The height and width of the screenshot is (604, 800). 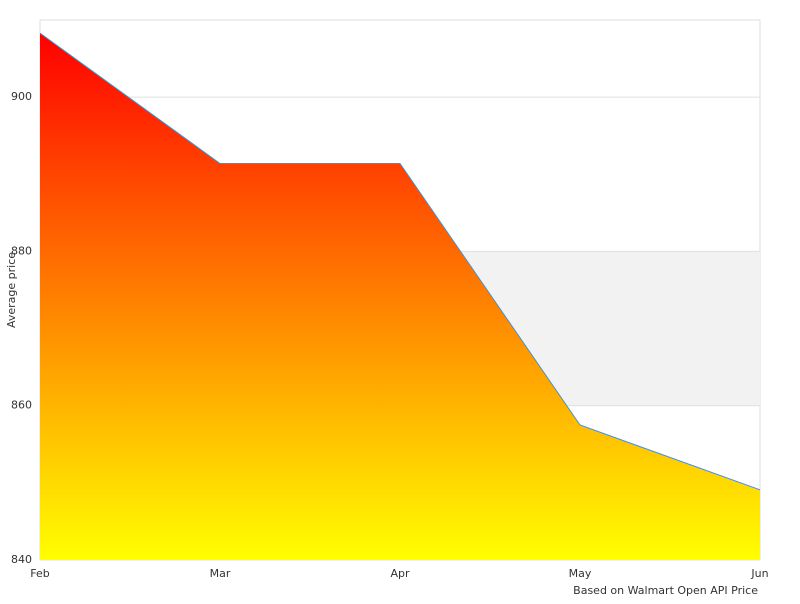 What do you see at coordinates (21, 405) in the screenshot?
I see `y-tick-label: 860` at bounding box center [21, 405].